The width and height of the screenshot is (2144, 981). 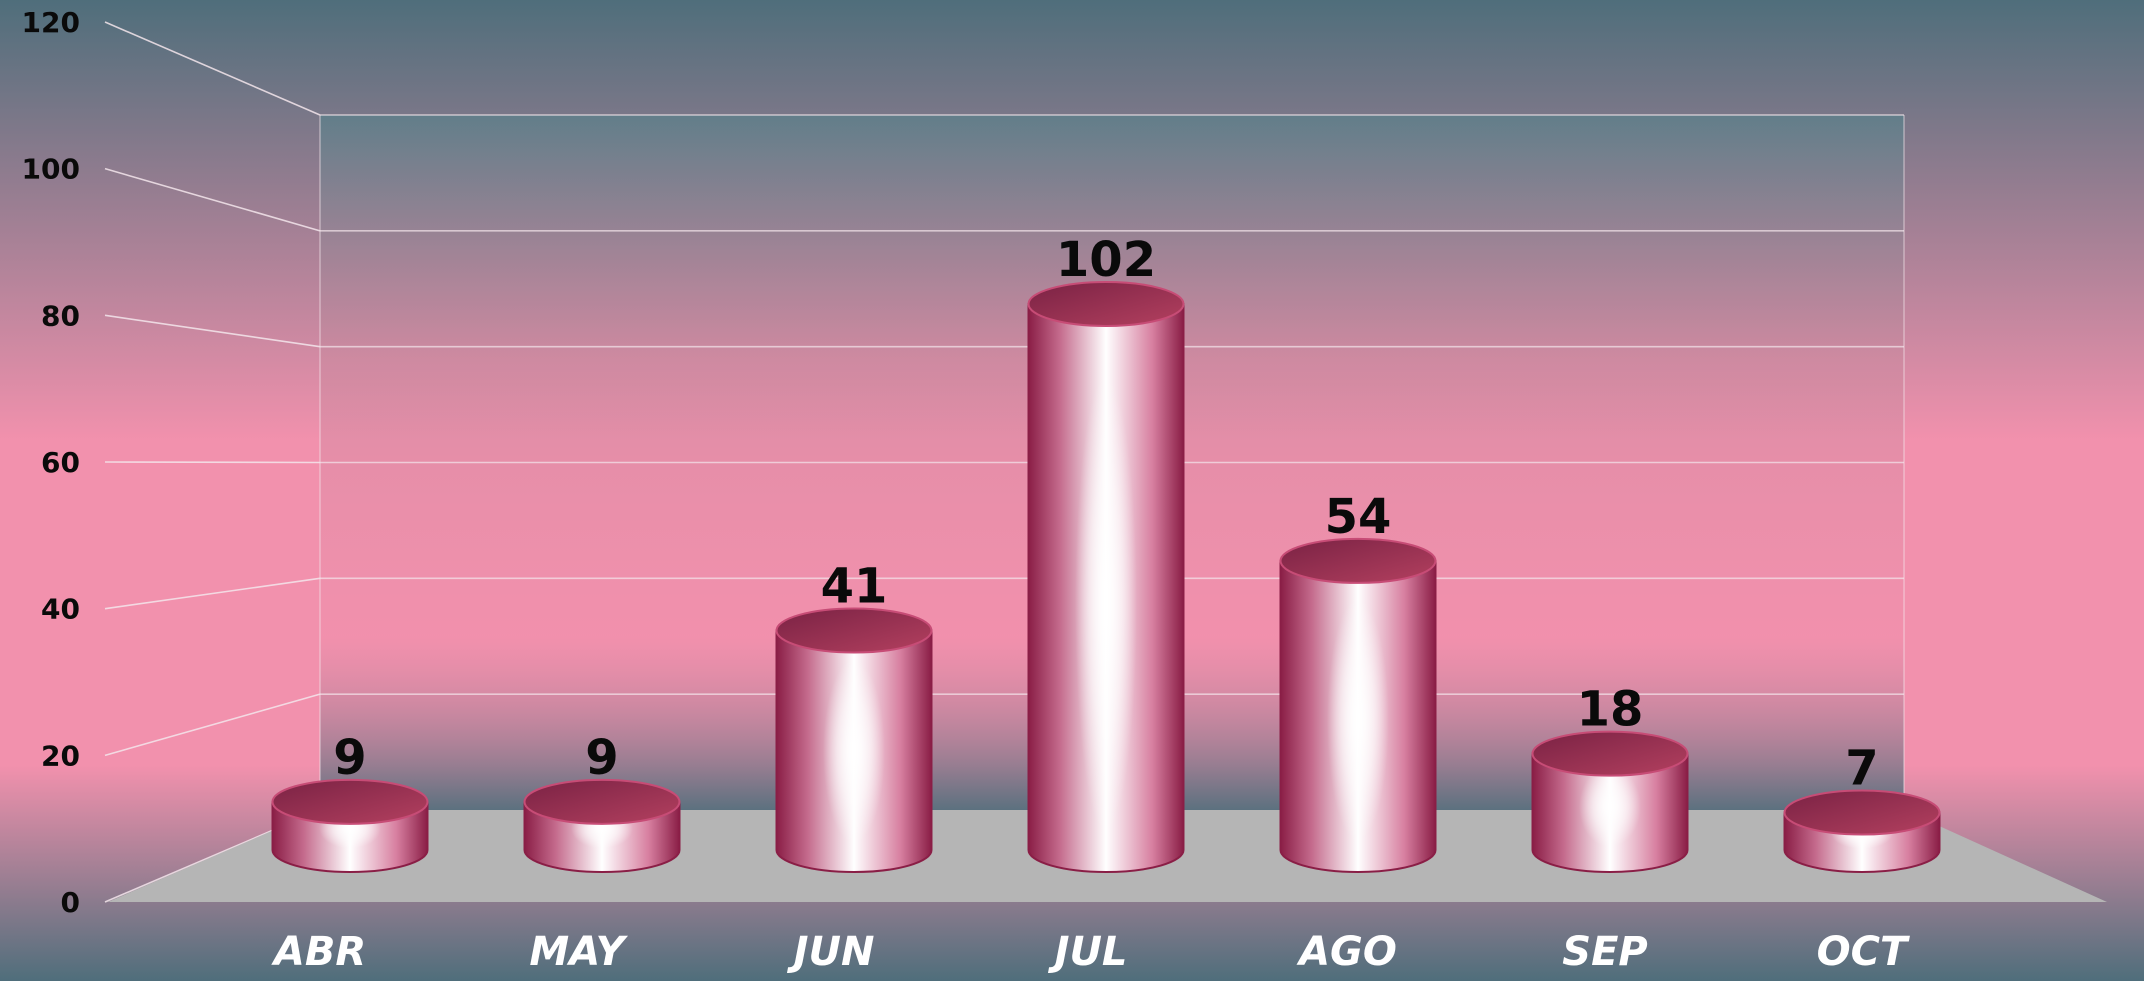 I want to click on bar-jul, so click(x=1106, y=576).